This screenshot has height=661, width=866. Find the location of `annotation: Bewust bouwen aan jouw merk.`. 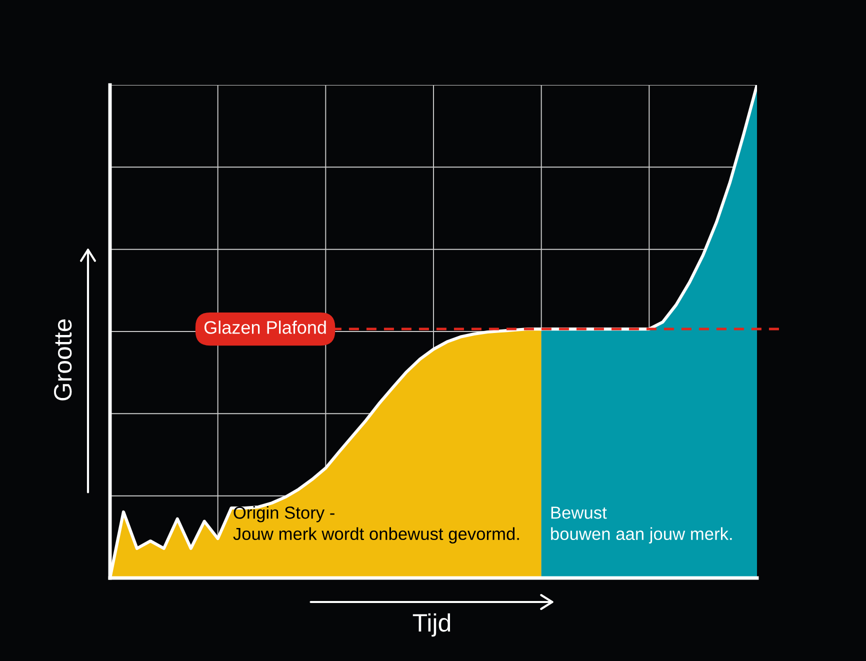

annotation: Bewust bouwen aan jouw merk. is located at coordinates (641, 525).